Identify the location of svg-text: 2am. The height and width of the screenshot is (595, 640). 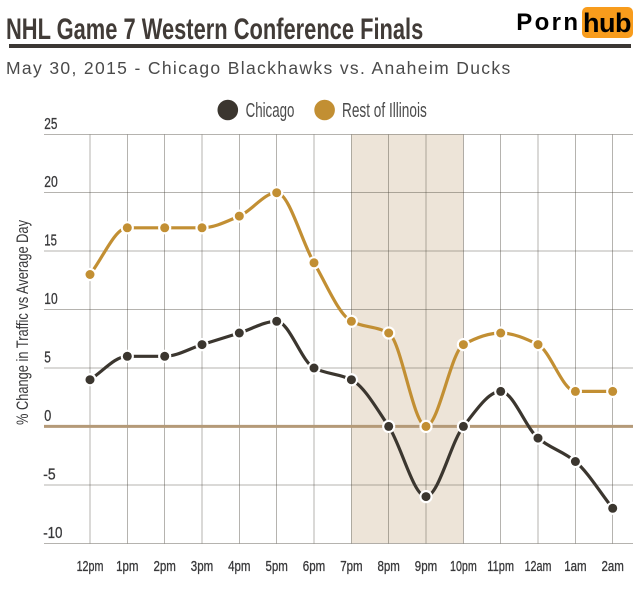
(613, 567).